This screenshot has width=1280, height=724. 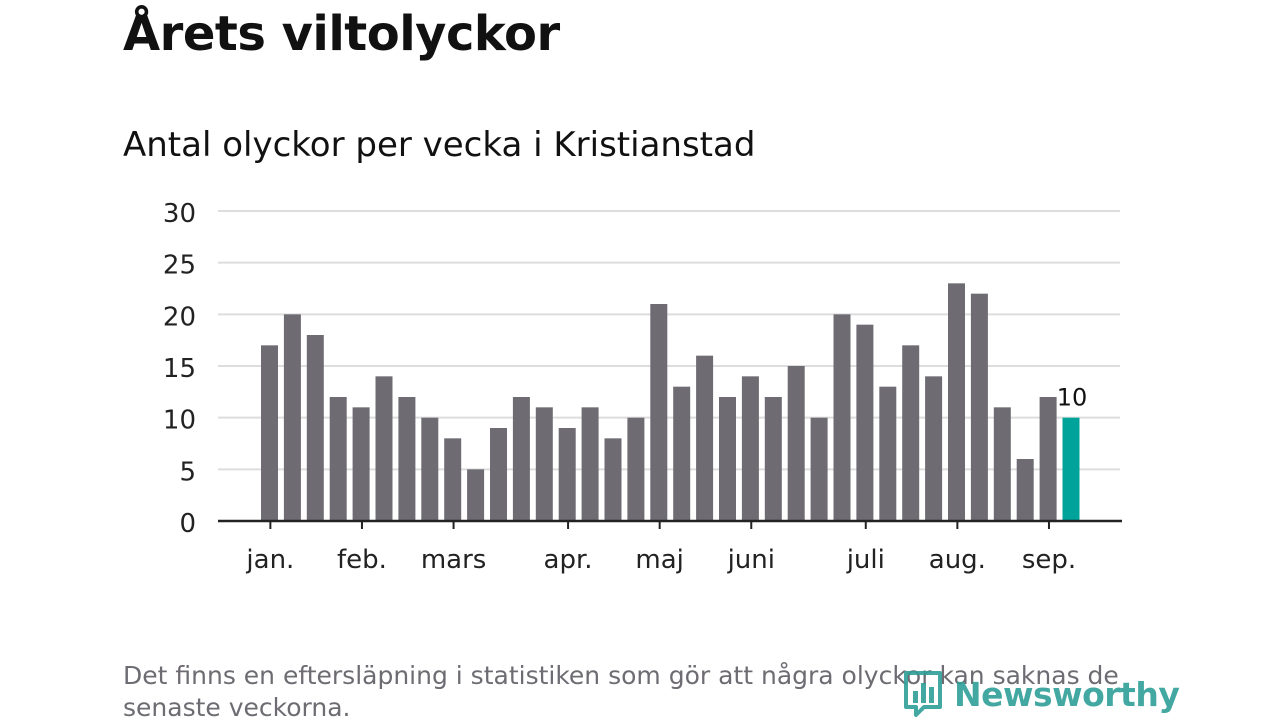 What do you see at coordinates (179, 369) in the screenshot?
I see `y-tick-label: 15` at bounding box center [179, 369].